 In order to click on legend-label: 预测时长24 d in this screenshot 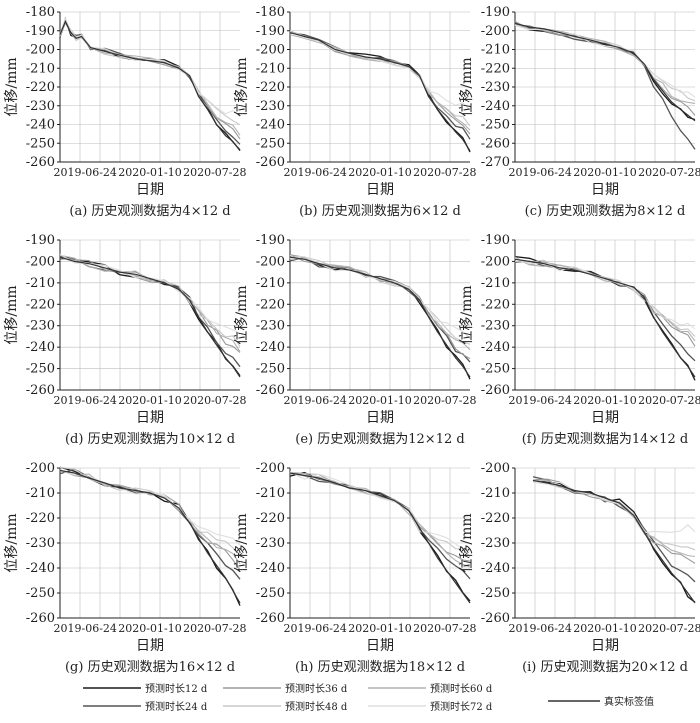, I will do `click(176, 706)`.